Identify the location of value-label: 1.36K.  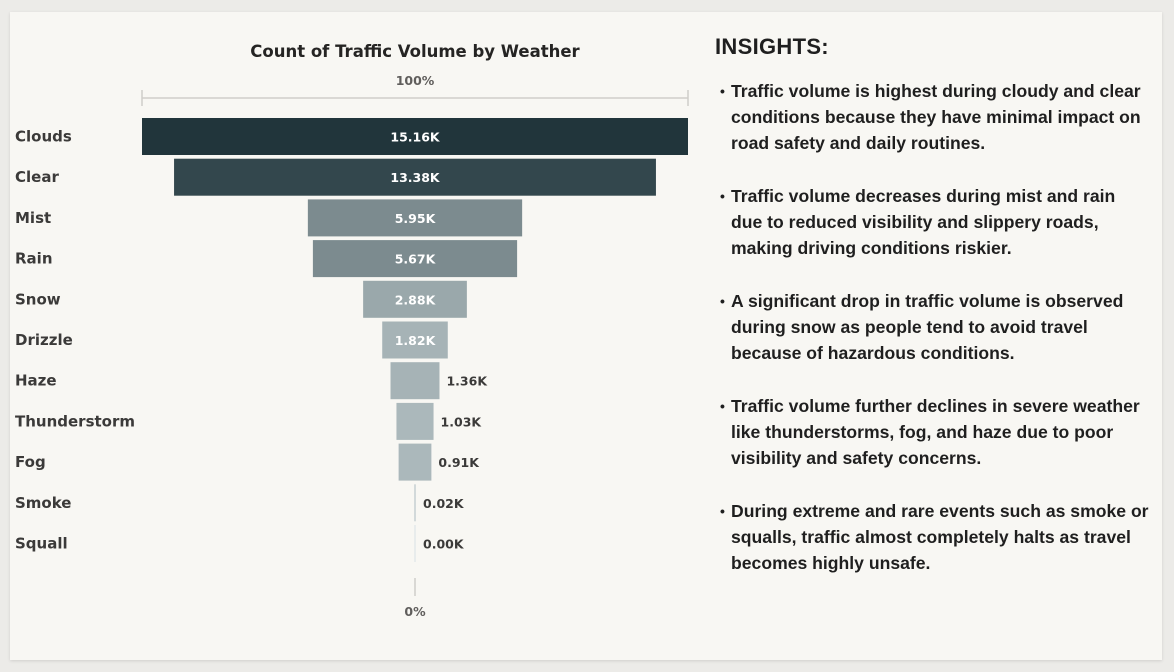
(467, 381).